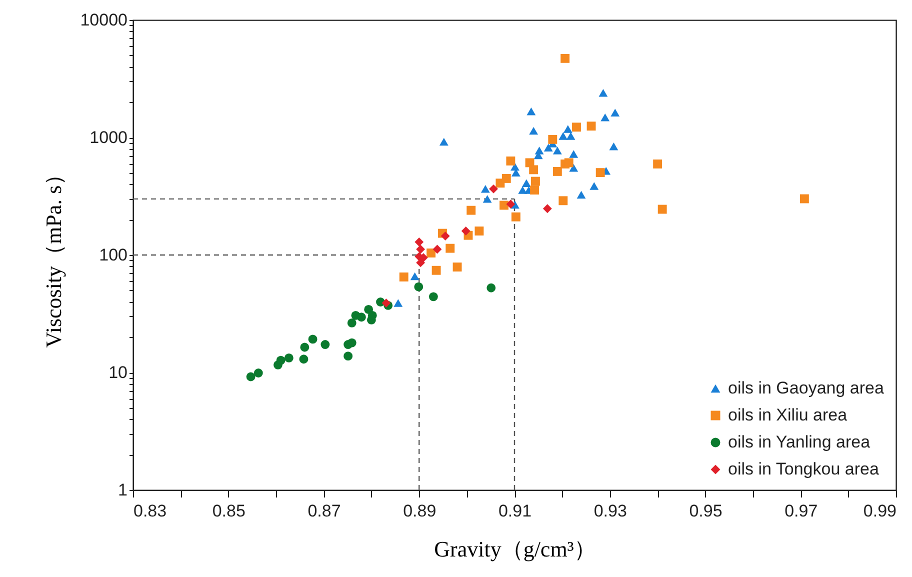 The image size is (912, 577). What do you see at coordinates (419, 511) in the screenshot?
I see `x-tick-label: 0.89` at bounding box center [419, 511].